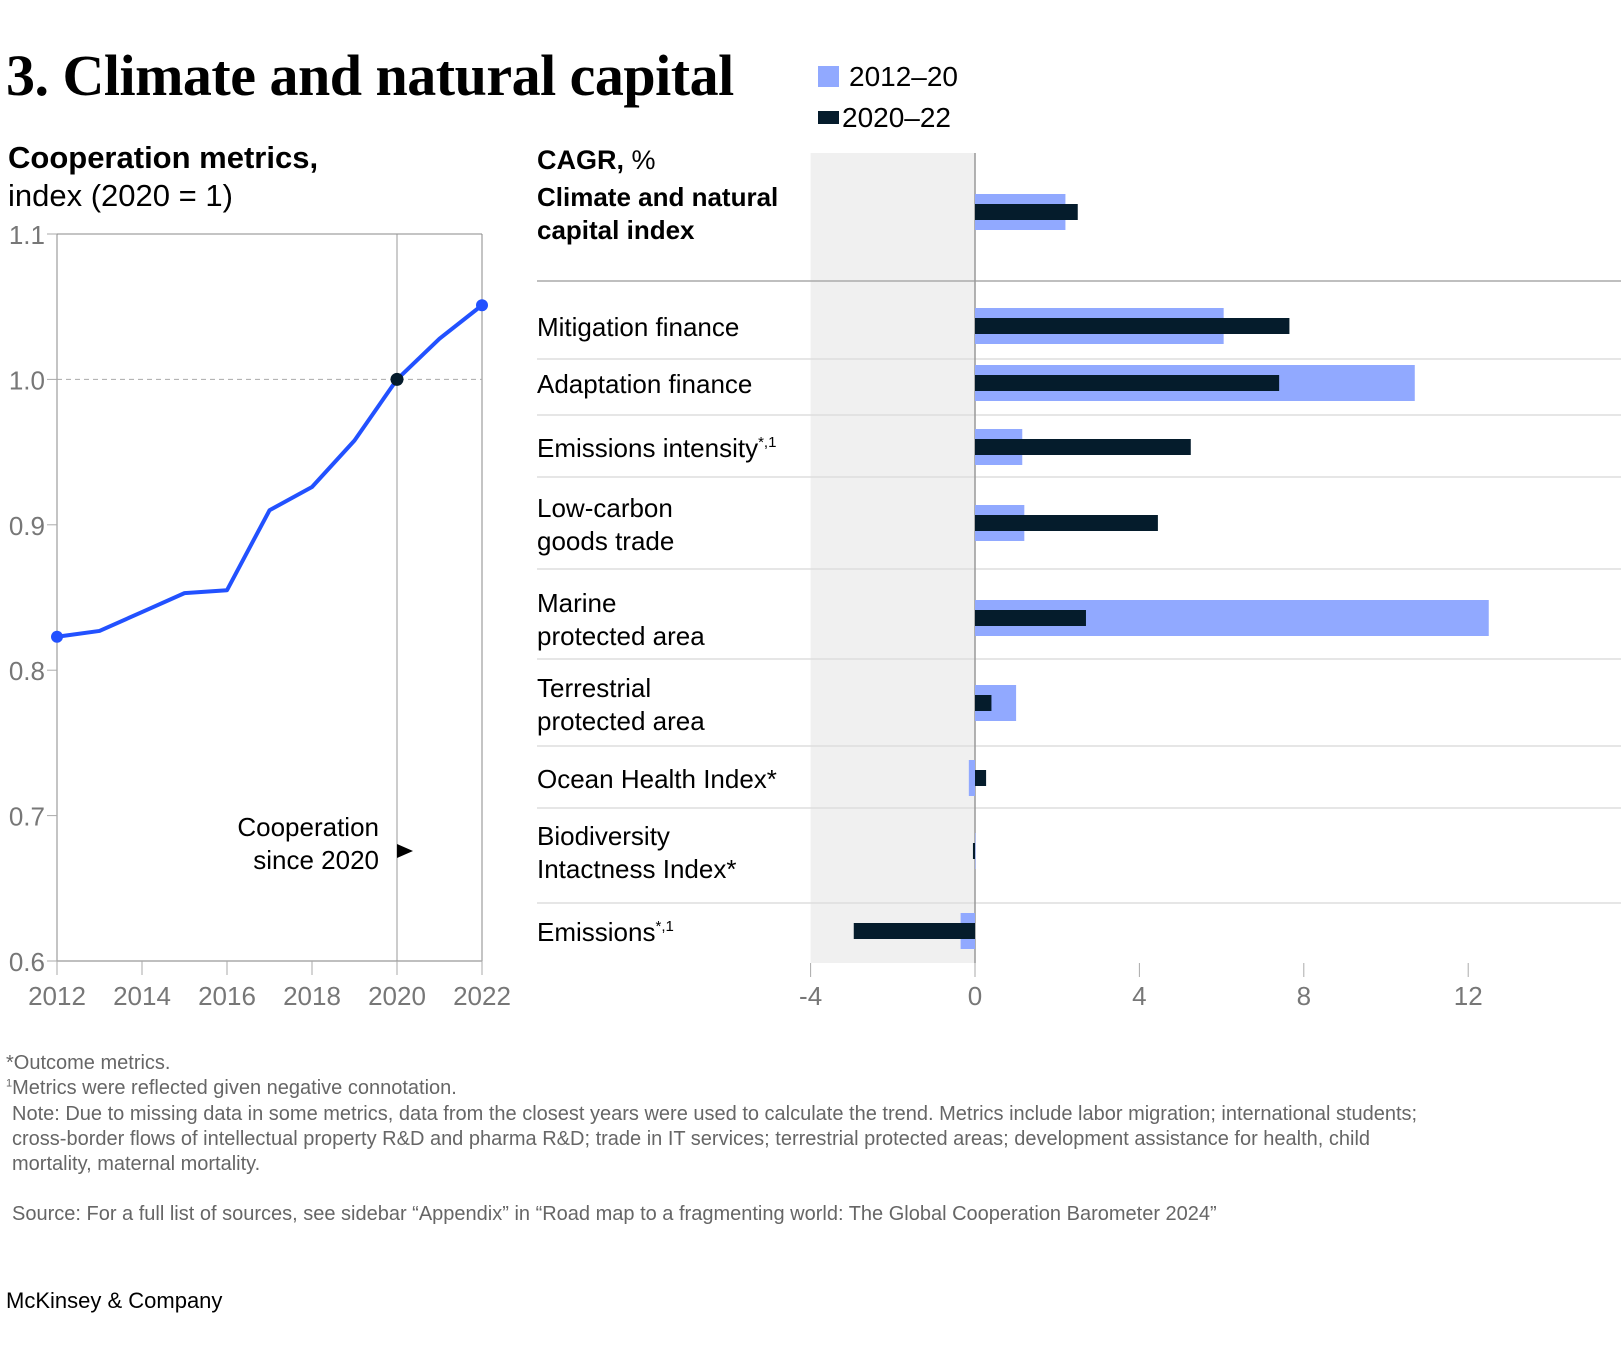 The image size is (1621, 1361). Describe the element at coordinates (27, 671) in the screenshot. I see `y-tick-label: 0.8` at that location.